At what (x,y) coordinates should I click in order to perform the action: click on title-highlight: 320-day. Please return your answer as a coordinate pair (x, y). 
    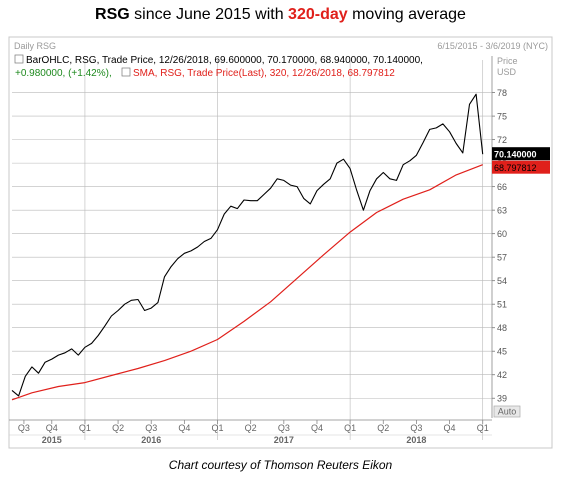
    Looking at the image, I should click on (318, 14).